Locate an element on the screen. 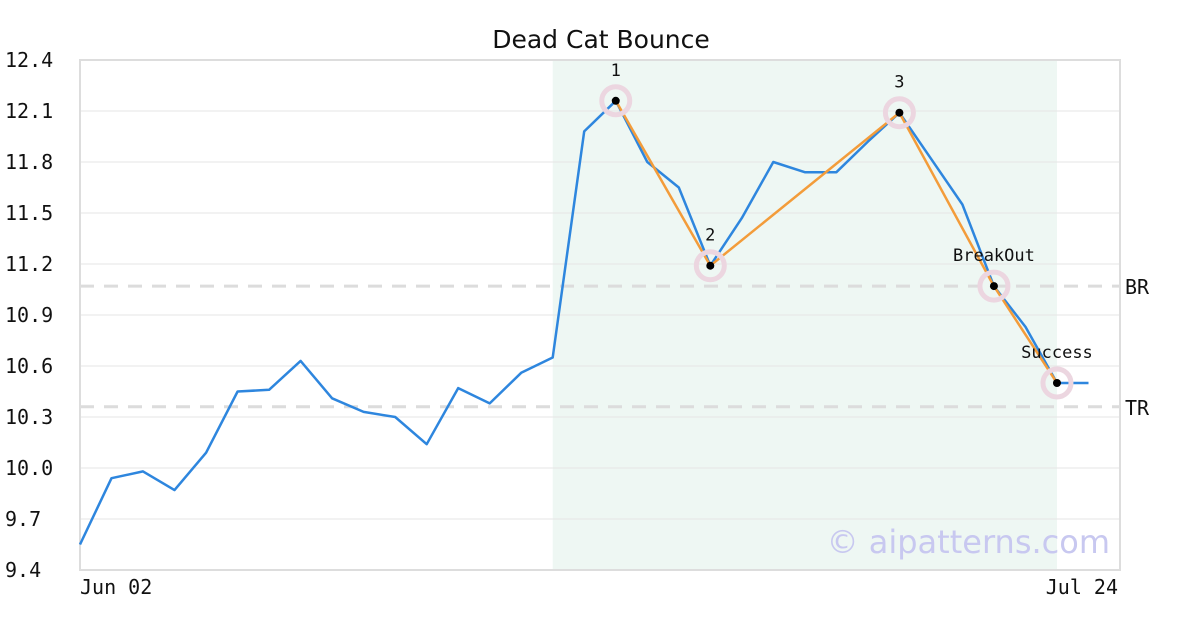  watermark: © aipatterns.com is located at coordinates (968, 542).